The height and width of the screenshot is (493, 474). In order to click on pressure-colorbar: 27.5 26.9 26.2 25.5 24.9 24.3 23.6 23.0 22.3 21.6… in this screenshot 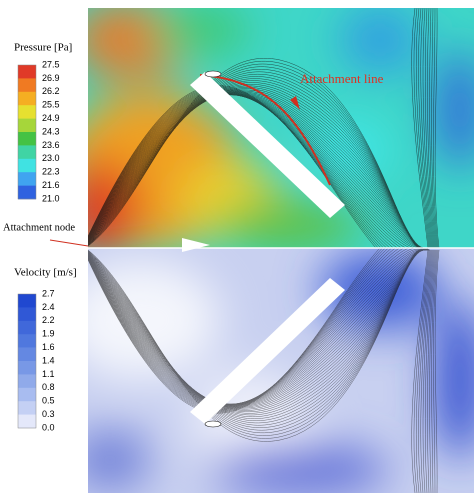, I will do `click(38, 131)`.